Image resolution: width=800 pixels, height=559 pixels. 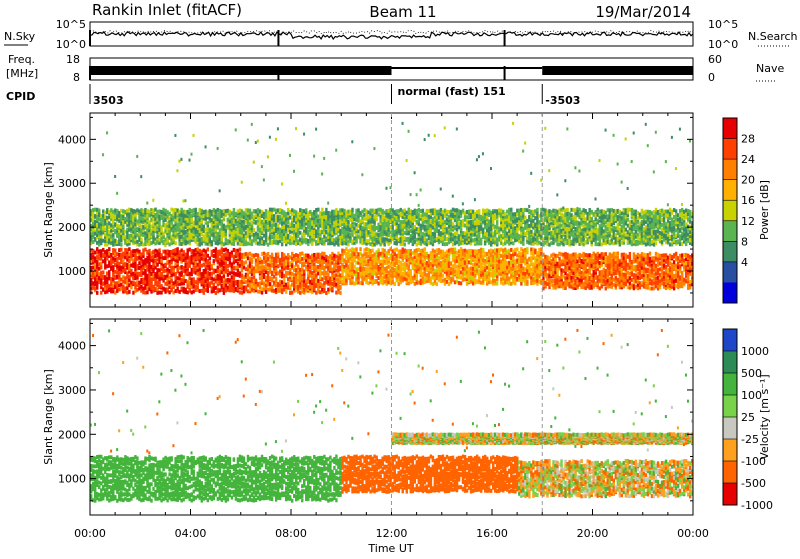 I want to click on nave-tick-bottom: 0, so click(x=711, y=77).